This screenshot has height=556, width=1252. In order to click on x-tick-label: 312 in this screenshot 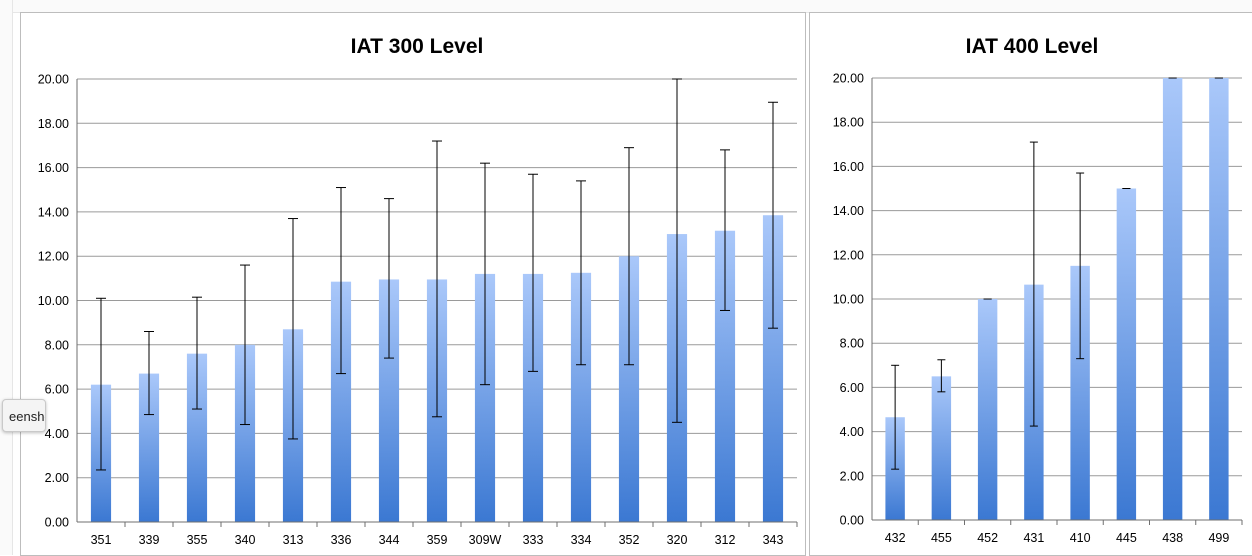, I will do `click(725, 540)`.